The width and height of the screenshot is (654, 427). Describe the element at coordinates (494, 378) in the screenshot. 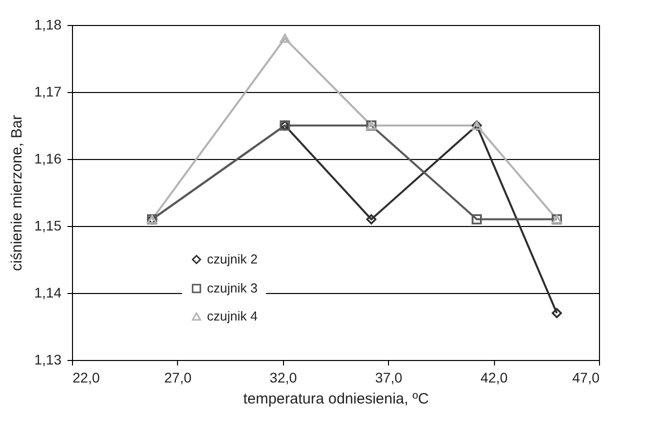

I see `x-tick-label: 42,0` at that location.